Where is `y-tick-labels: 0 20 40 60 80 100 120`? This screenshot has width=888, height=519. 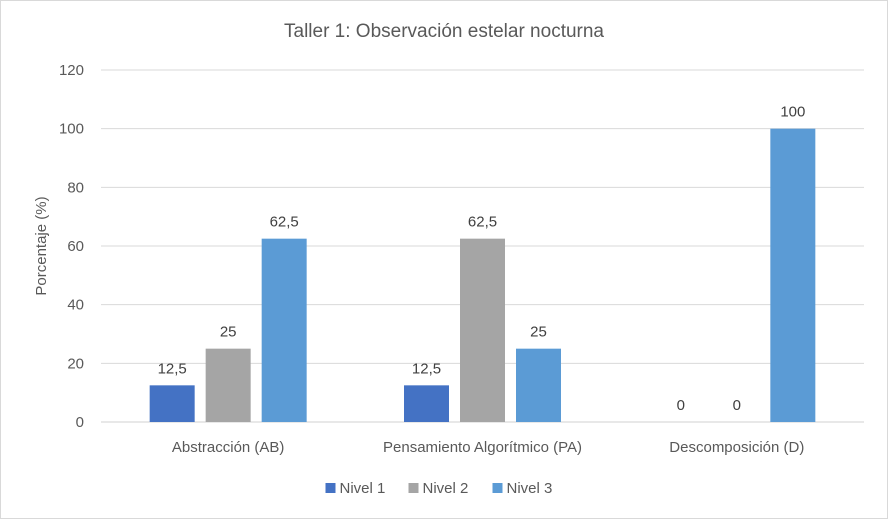 y-tick-labels: 0 20 40 60 80 100 120 is located at coordinates (71, 246).